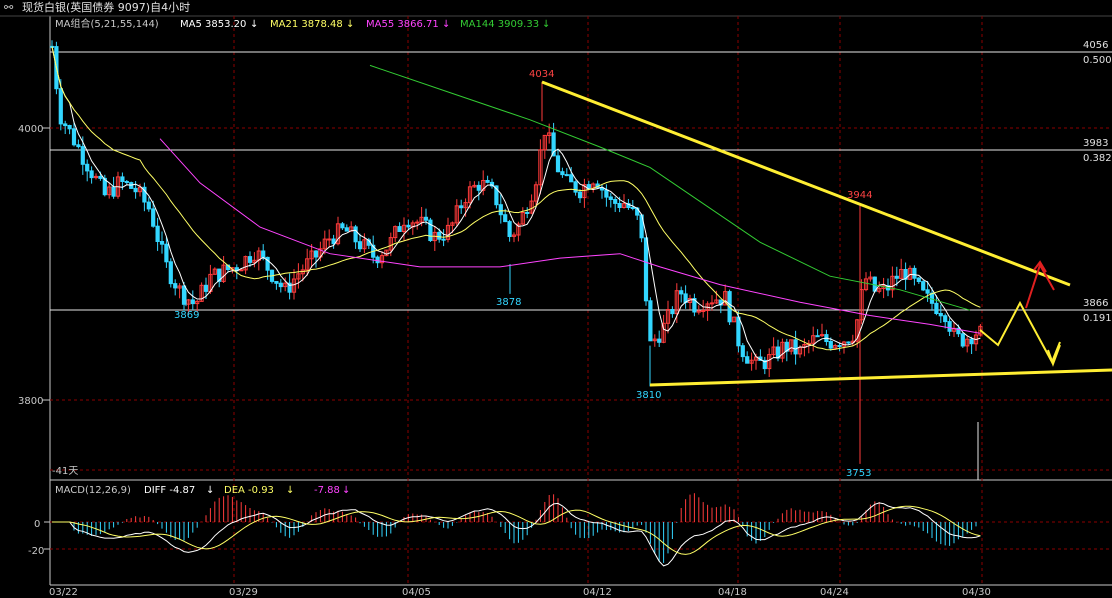 The width and height of the screenshot is (1112, 598). What do you see at coordinates (290, 490) in the screenshot?
I see `macd-dea-arrow: ↓` at bounding box center [290, 490].